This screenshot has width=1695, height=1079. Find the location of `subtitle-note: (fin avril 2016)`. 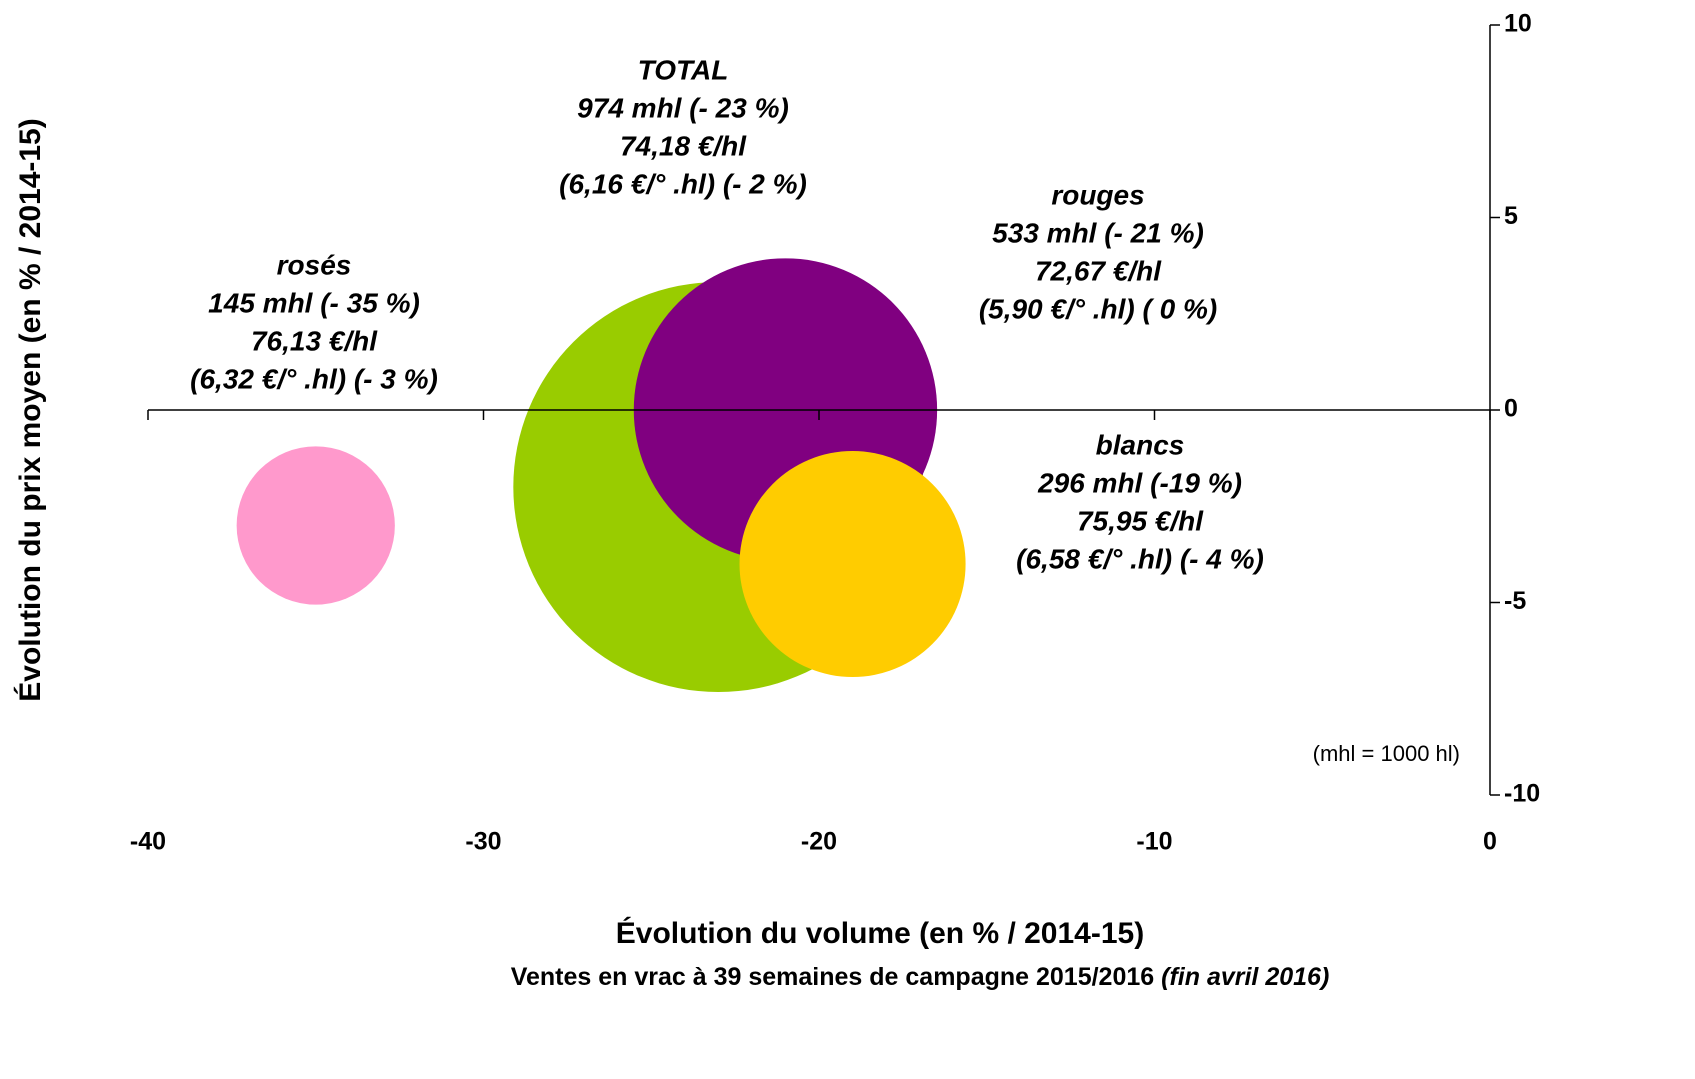

subtitle-note: (fin avril 2016) is located at coordinates (1245, 977).